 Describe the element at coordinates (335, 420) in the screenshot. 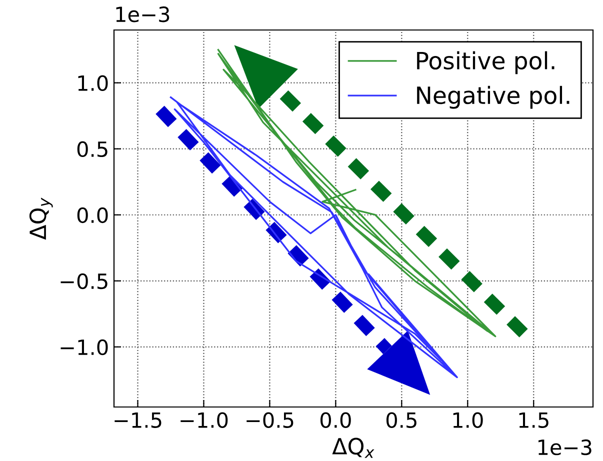

I see `x-tick-label: 0.0` at that location.